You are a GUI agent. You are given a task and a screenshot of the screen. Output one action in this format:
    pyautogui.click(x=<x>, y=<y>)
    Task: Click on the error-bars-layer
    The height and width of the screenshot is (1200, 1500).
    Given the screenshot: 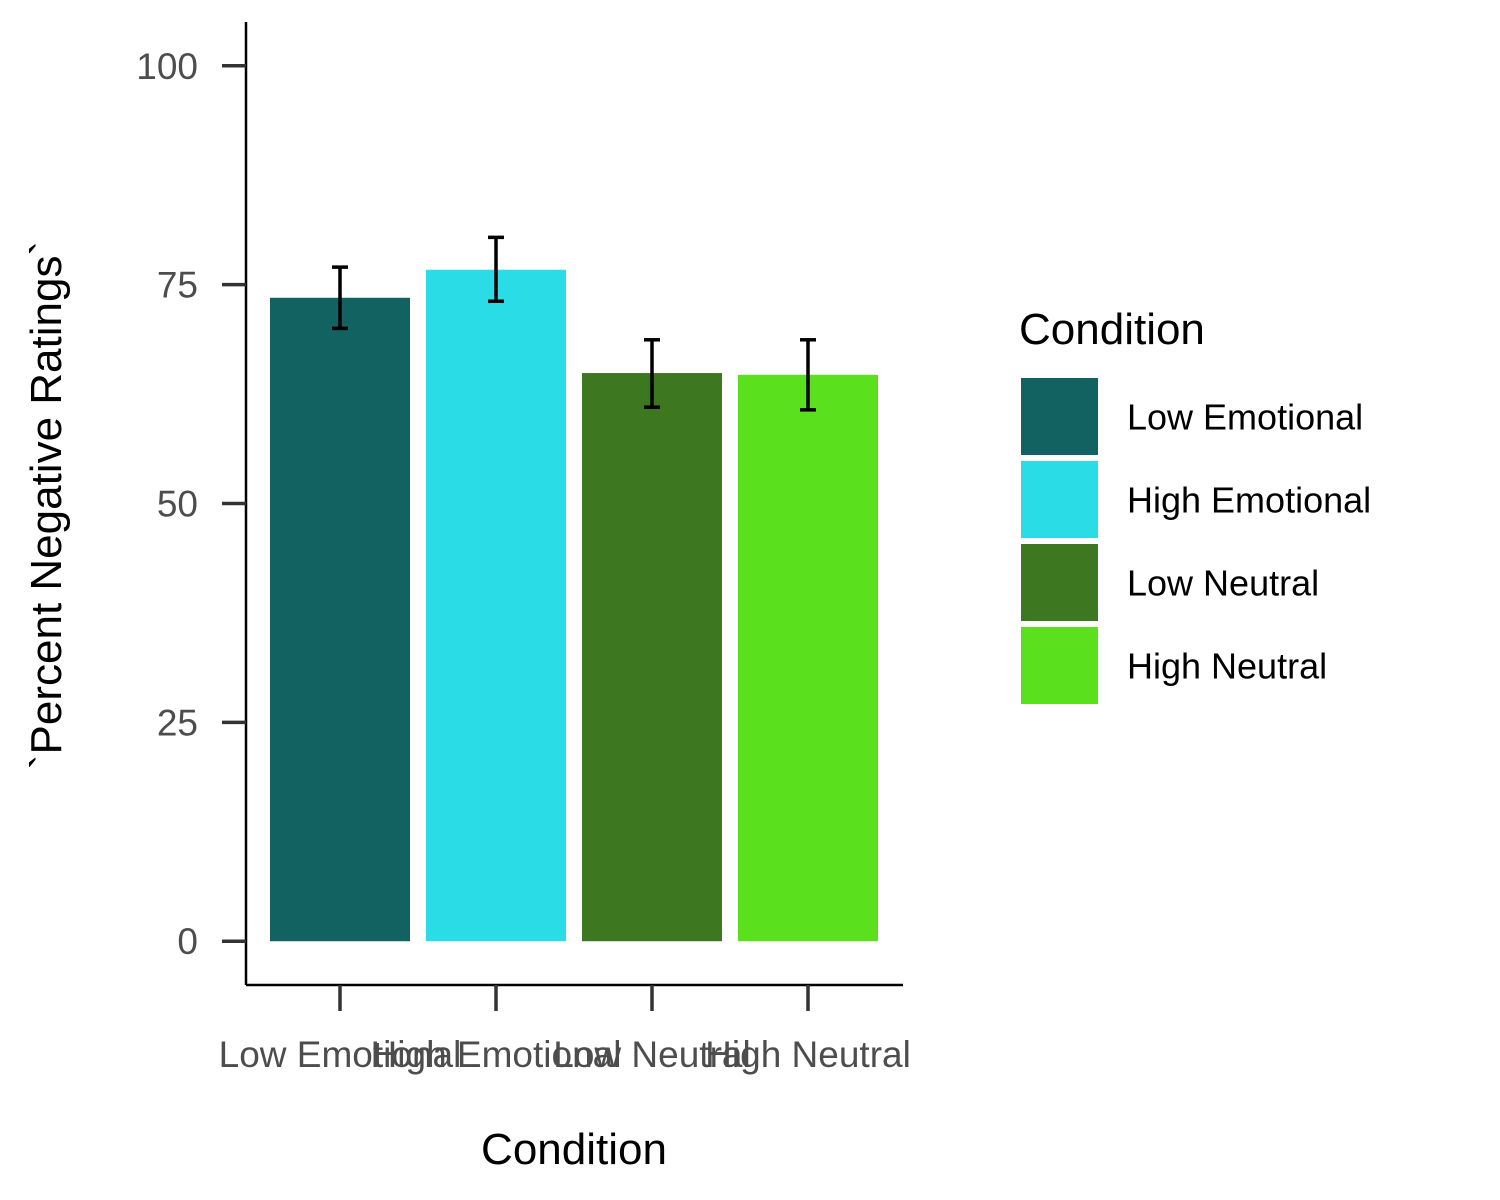 What is the action you would take?
    pyautogui.click(x=574, y=323)
    